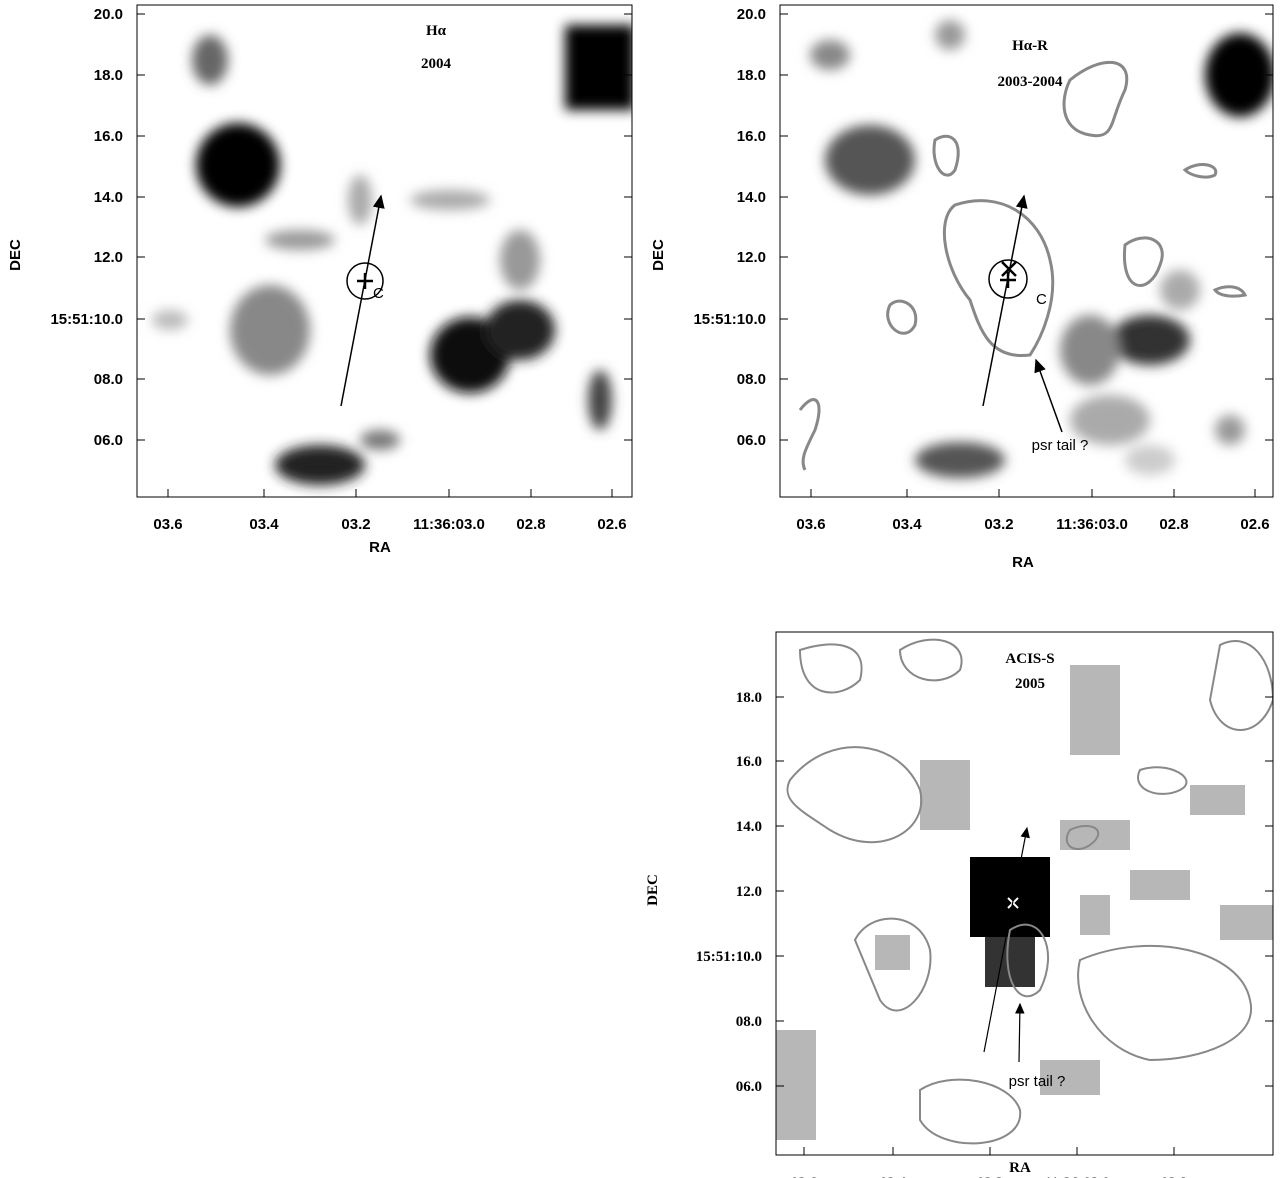 This screenshot has height=1178, width=1282. What do you see at coordinates (1030, 46) in the screenshot?
I see `panel-title: Hα-R` at bounding box center [1030, 46].